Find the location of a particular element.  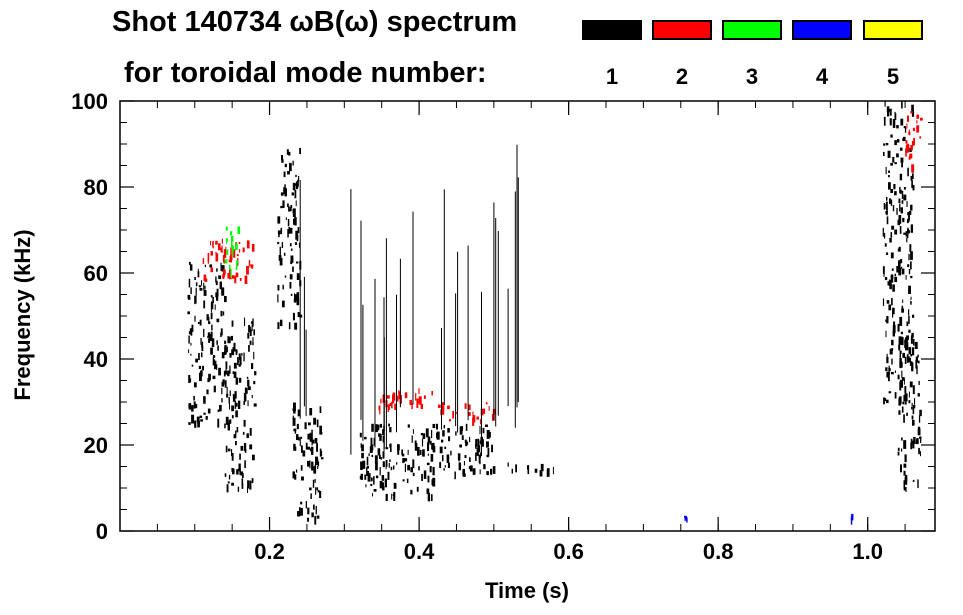

y-axis-label: Frequency (kHz) is located at coordinates (22, 314).